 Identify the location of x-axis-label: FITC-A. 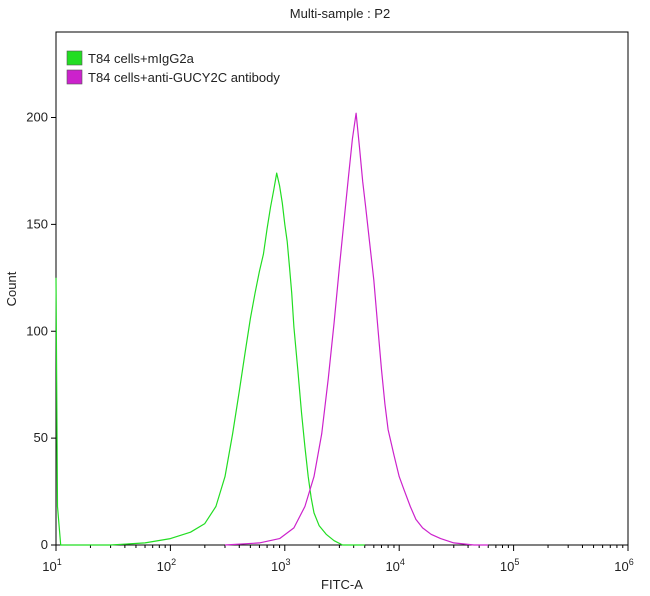
(342, 584).